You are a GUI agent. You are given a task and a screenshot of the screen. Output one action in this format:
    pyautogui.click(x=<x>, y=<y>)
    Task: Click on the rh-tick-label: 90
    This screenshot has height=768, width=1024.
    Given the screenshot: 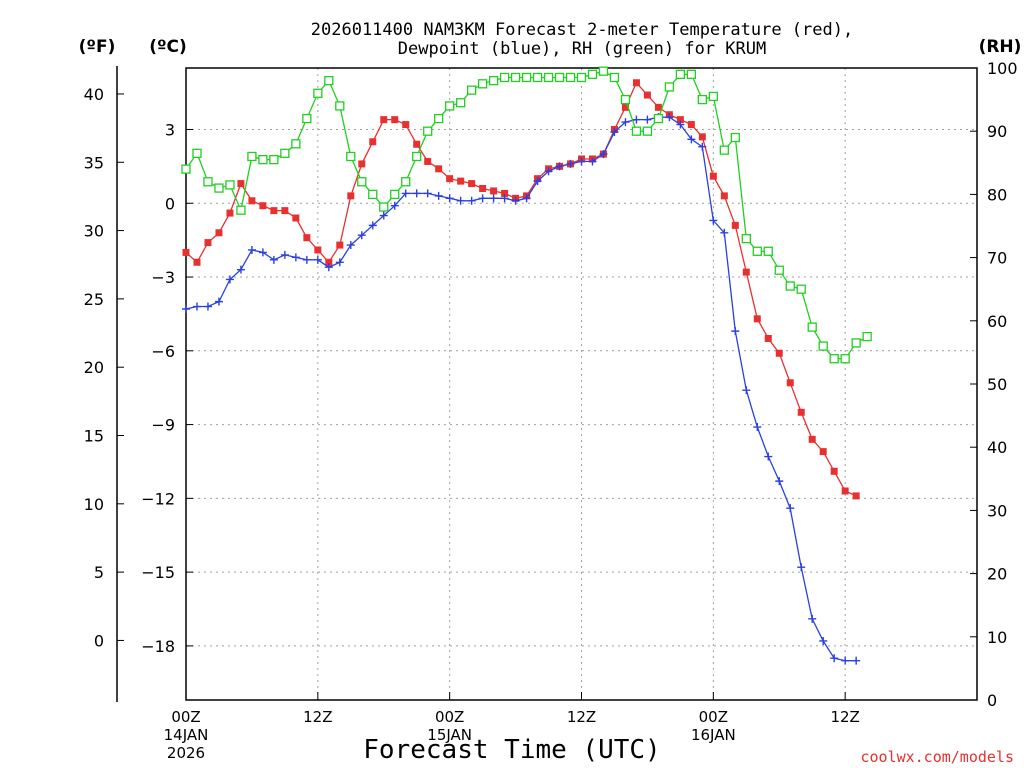 What is the action you would take?
    pyautogui.click(x=997, y=131)
    